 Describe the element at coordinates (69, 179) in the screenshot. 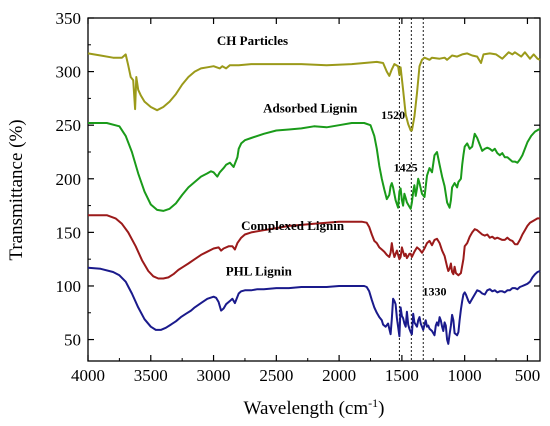

I see `y-tick-label: 200` at that location.